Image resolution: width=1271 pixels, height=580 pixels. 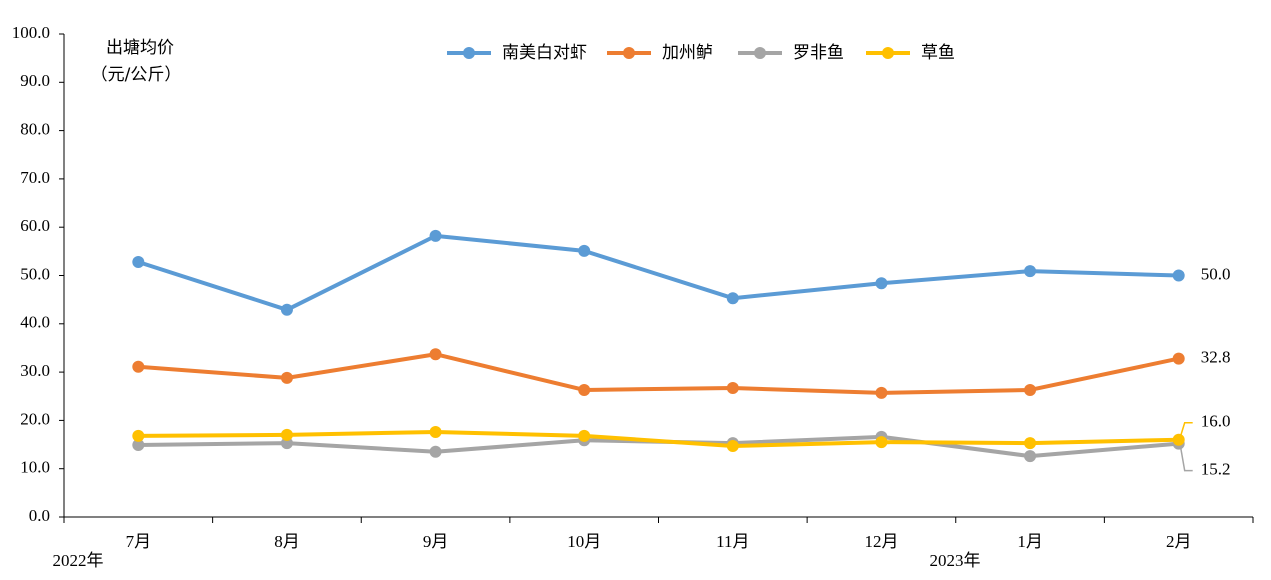 I want to click on legend-label: 草鱼, so click(x=938, y=53).